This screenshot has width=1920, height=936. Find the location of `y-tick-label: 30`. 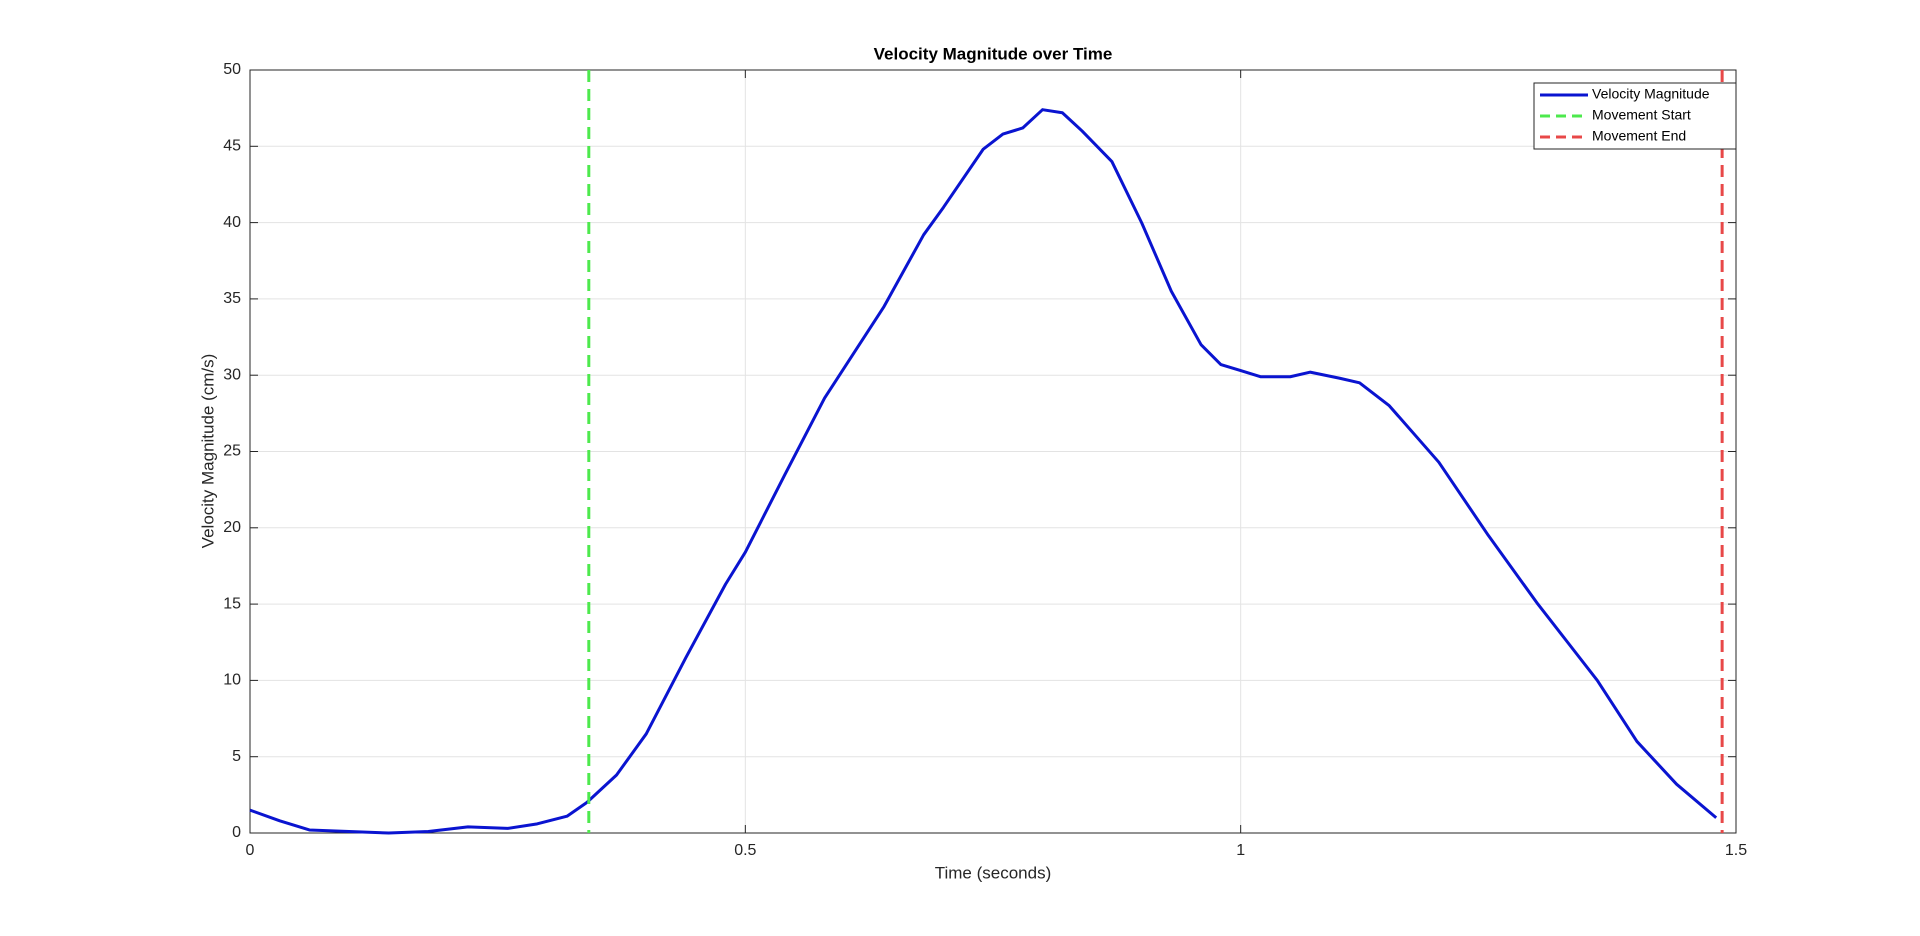

y-tick-label: 30 is located at coordinates (232, 374).